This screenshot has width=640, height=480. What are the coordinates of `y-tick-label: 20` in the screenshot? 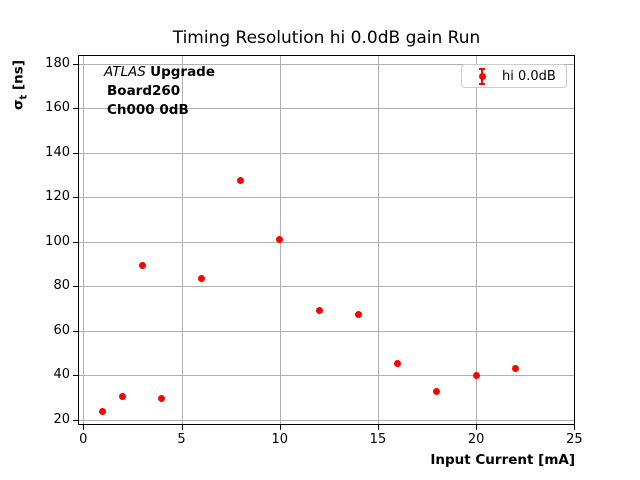 It's located at (61, 419).